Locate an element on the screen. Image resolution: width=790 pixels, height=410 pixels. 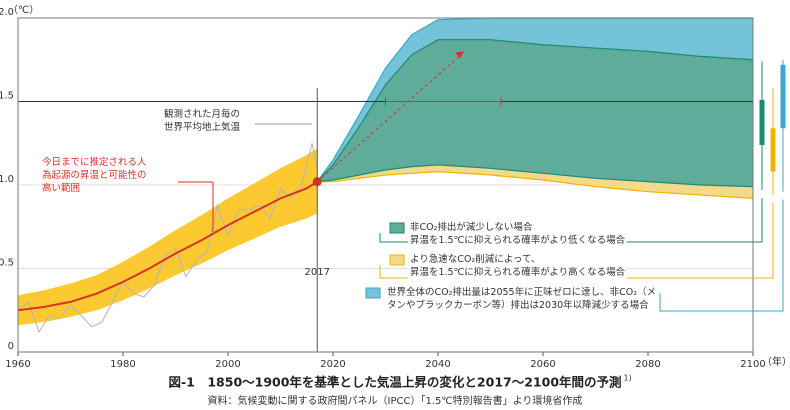
human-annotation: 今日までに推定される人 為起源の昇温と可能性の 高い範囲 is located at coordinates (94, 175).